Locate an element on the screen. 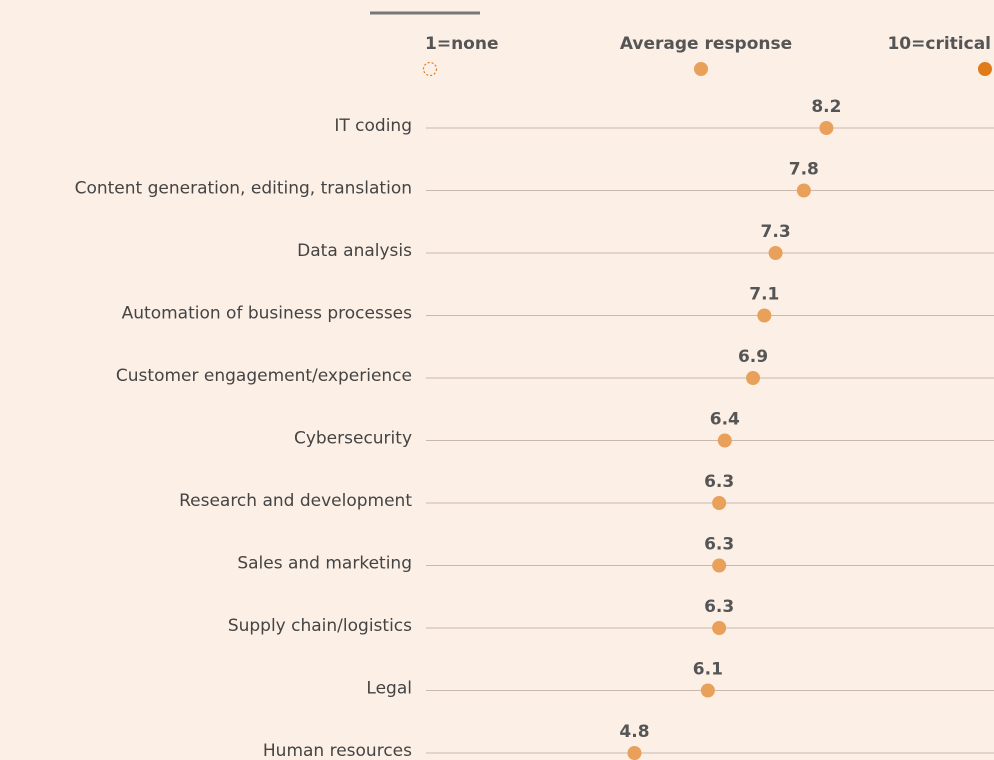 The height and width of the screenshot is (760, 994). category-label: Human resources is located at coordinates (337, 750).